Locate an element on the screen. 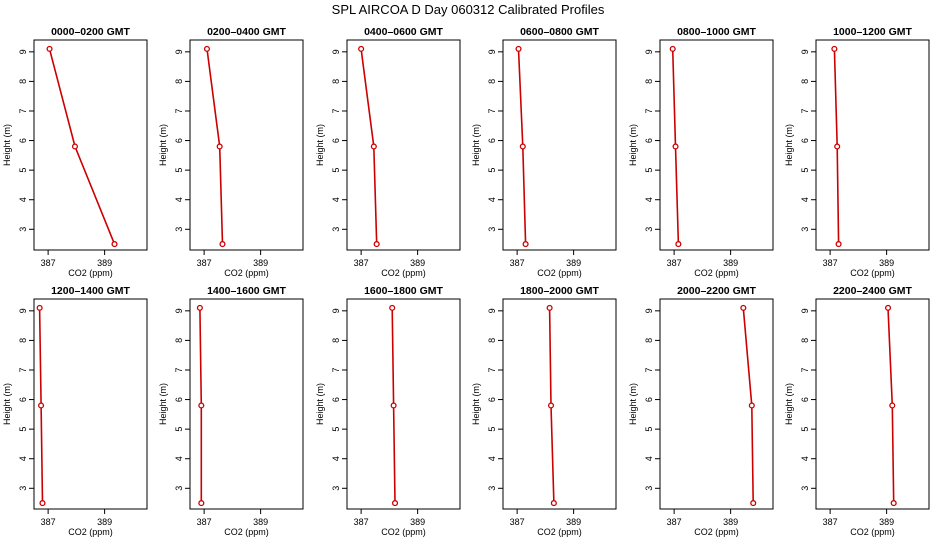 The width and height of the screenshot is (936, 540). panel-title: 0800–1000 GMT is located at coordinates (716, 32).